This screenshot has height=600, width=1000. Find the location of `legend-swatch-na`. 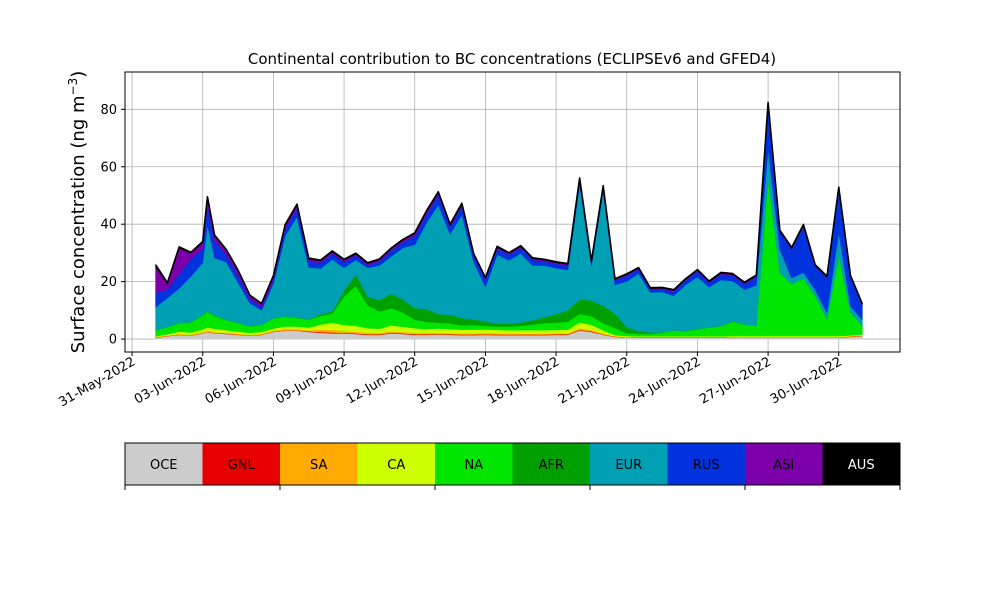

legend-swatch-na is located at coordinates (474, 464).